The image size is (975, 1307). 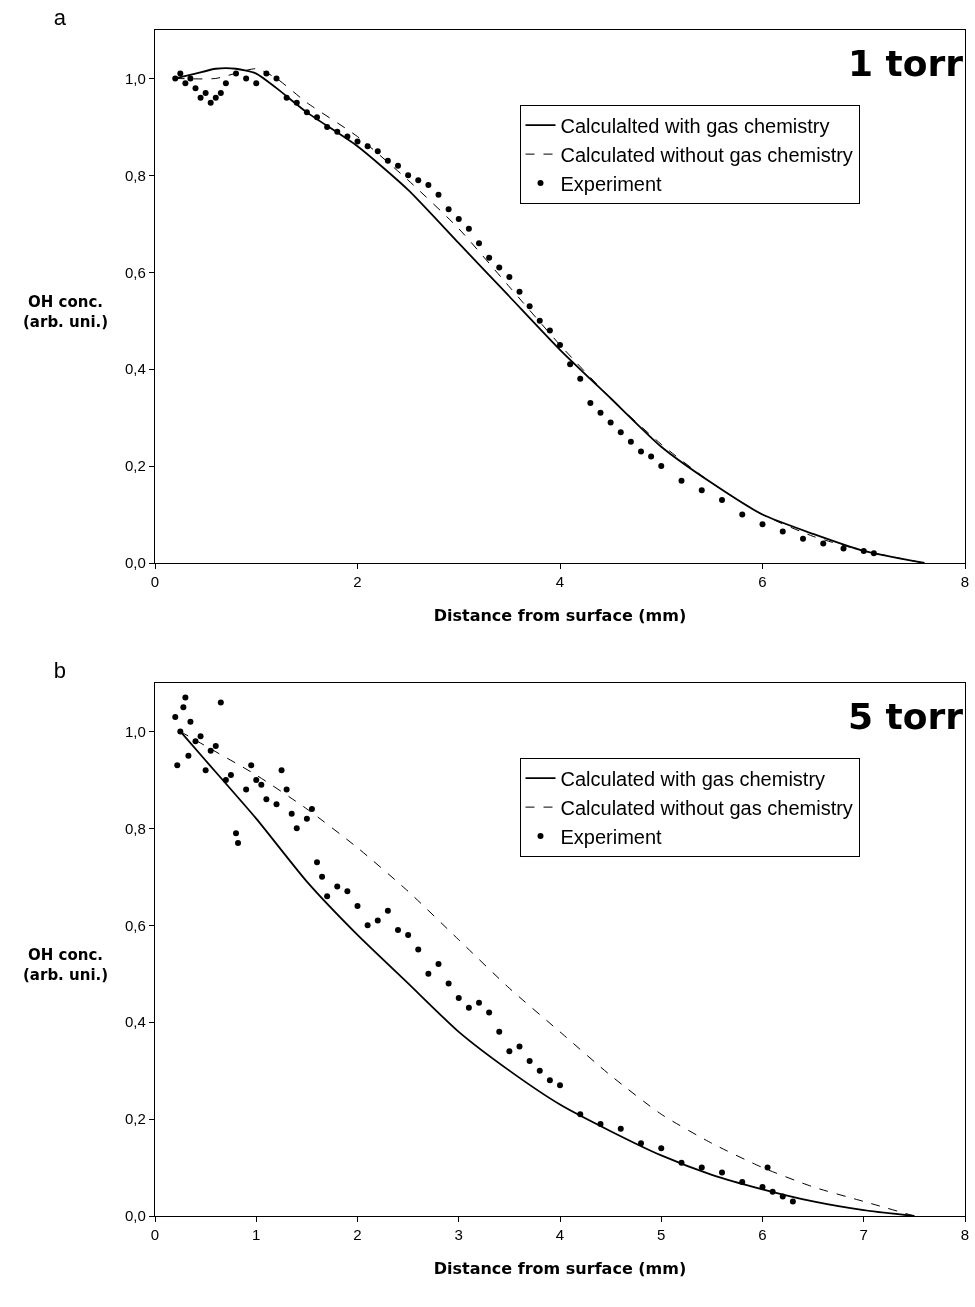 What do you see at coordinates (60, 18) in the screenshot?
I see `chart-title: a` at bounding box center [60, 18].